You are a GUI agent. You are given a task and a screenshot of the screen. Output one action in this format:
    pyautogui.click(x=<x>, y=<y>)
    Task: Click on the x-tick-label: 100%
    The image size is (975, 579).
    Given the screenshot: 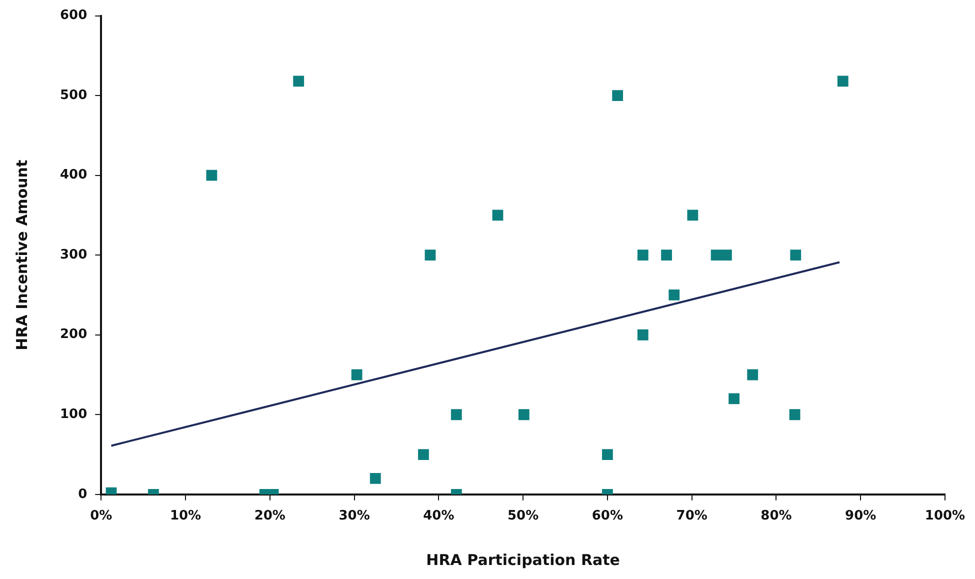 What is the action you would take?
    pyautogui.click(x=945, y=516)
    